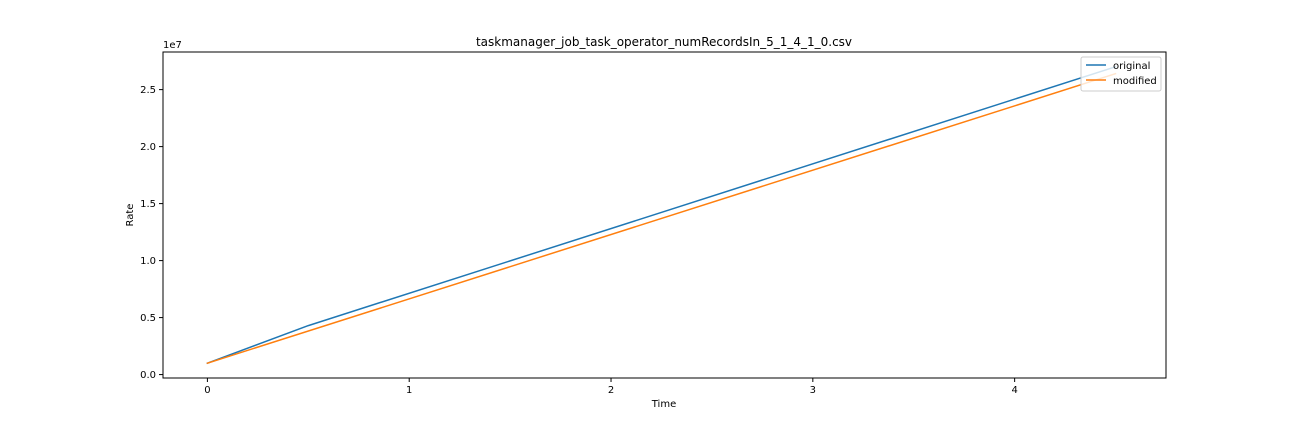  Describe the element at coordinates (207, 390) in the screenshot. I see `x-tick-label: 0` at that location.